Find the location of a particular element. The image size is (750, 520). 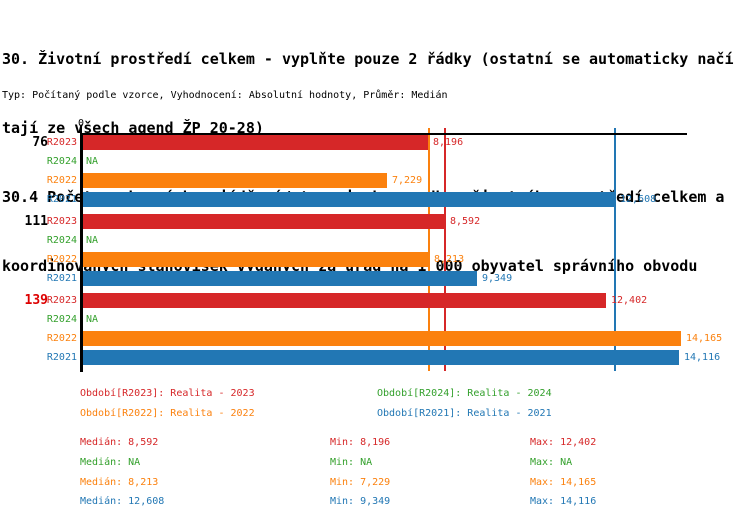

axis-zero-tick is located at coordinates (81, 130).